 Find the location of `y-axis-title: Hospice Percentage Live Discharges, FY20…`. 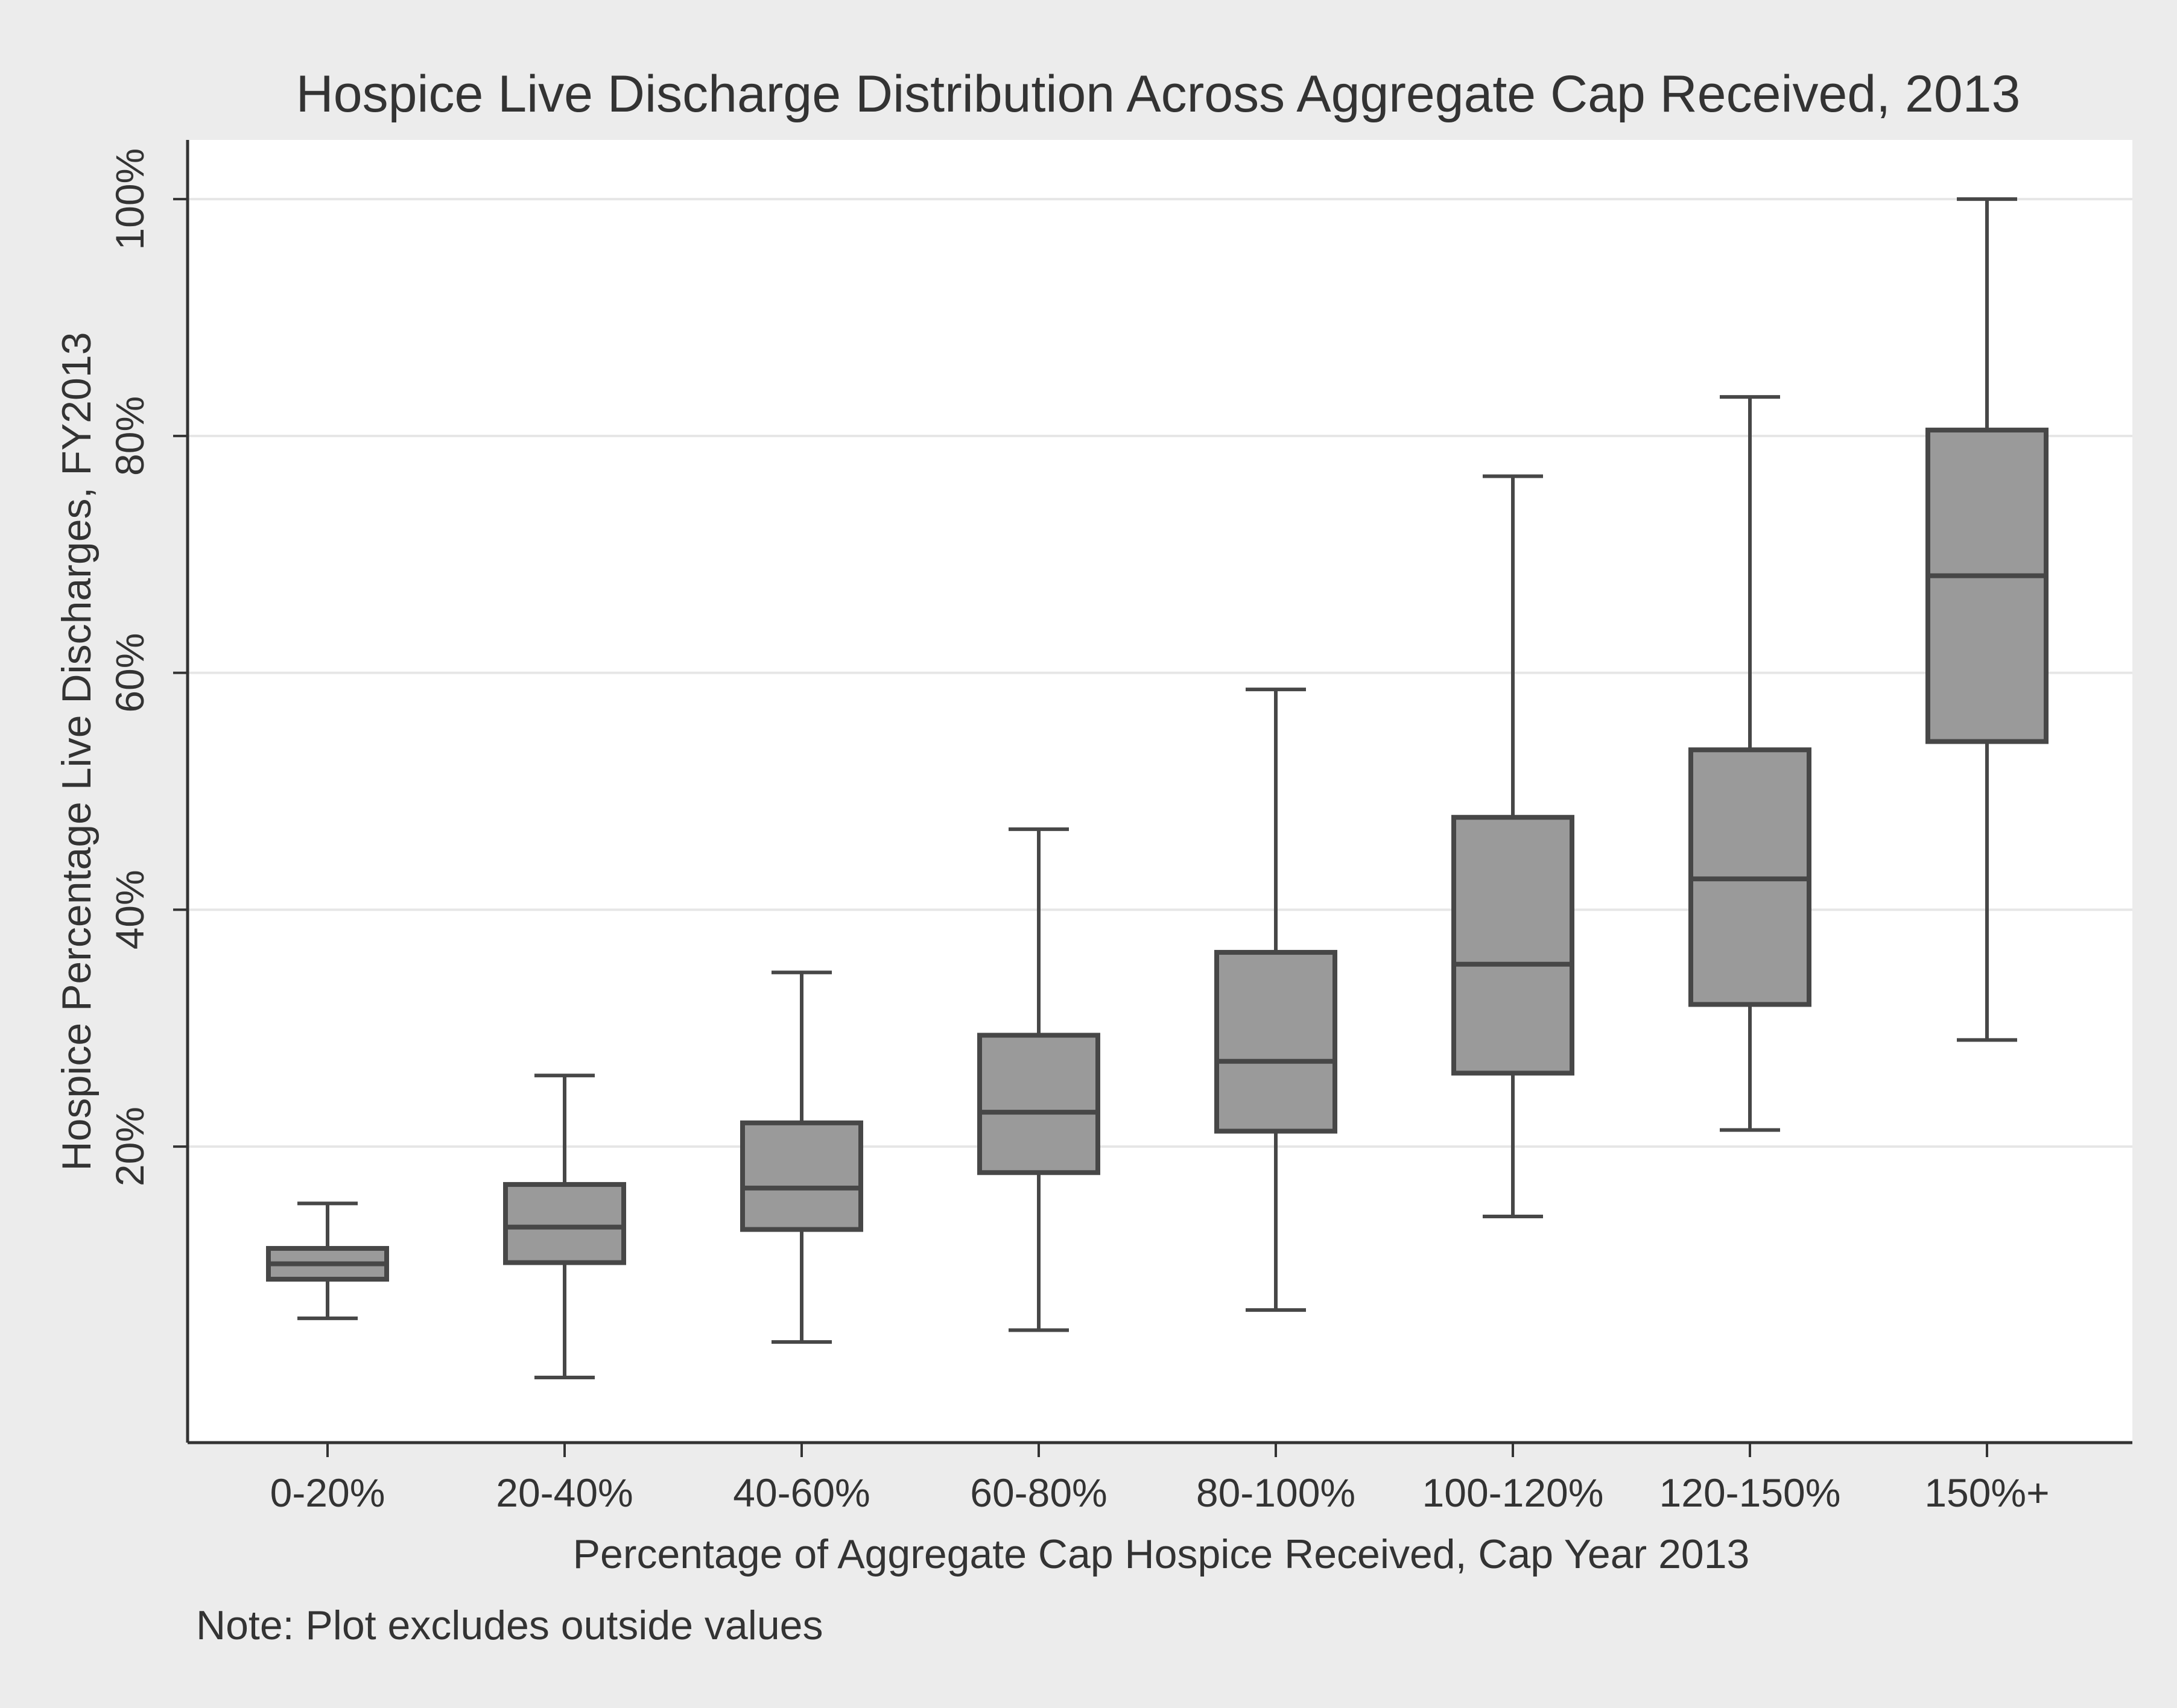

y-axis-title: Hospice Percentage Live Discharges, FY20… is located at coordinates (77, 752).